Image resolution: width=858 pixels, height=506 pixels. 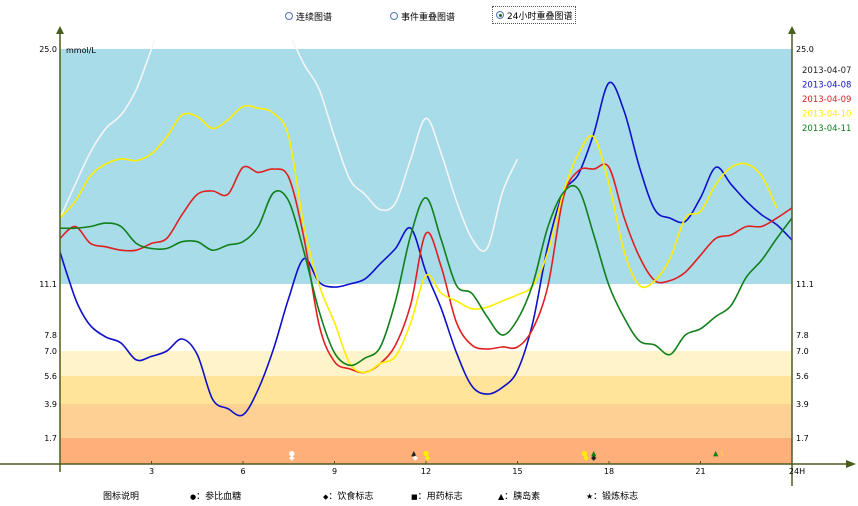 What do you see at coordinates (851, 464) in the screenshot?
I see `x-axis-arrow-icon` at bounding box center [851, 464].